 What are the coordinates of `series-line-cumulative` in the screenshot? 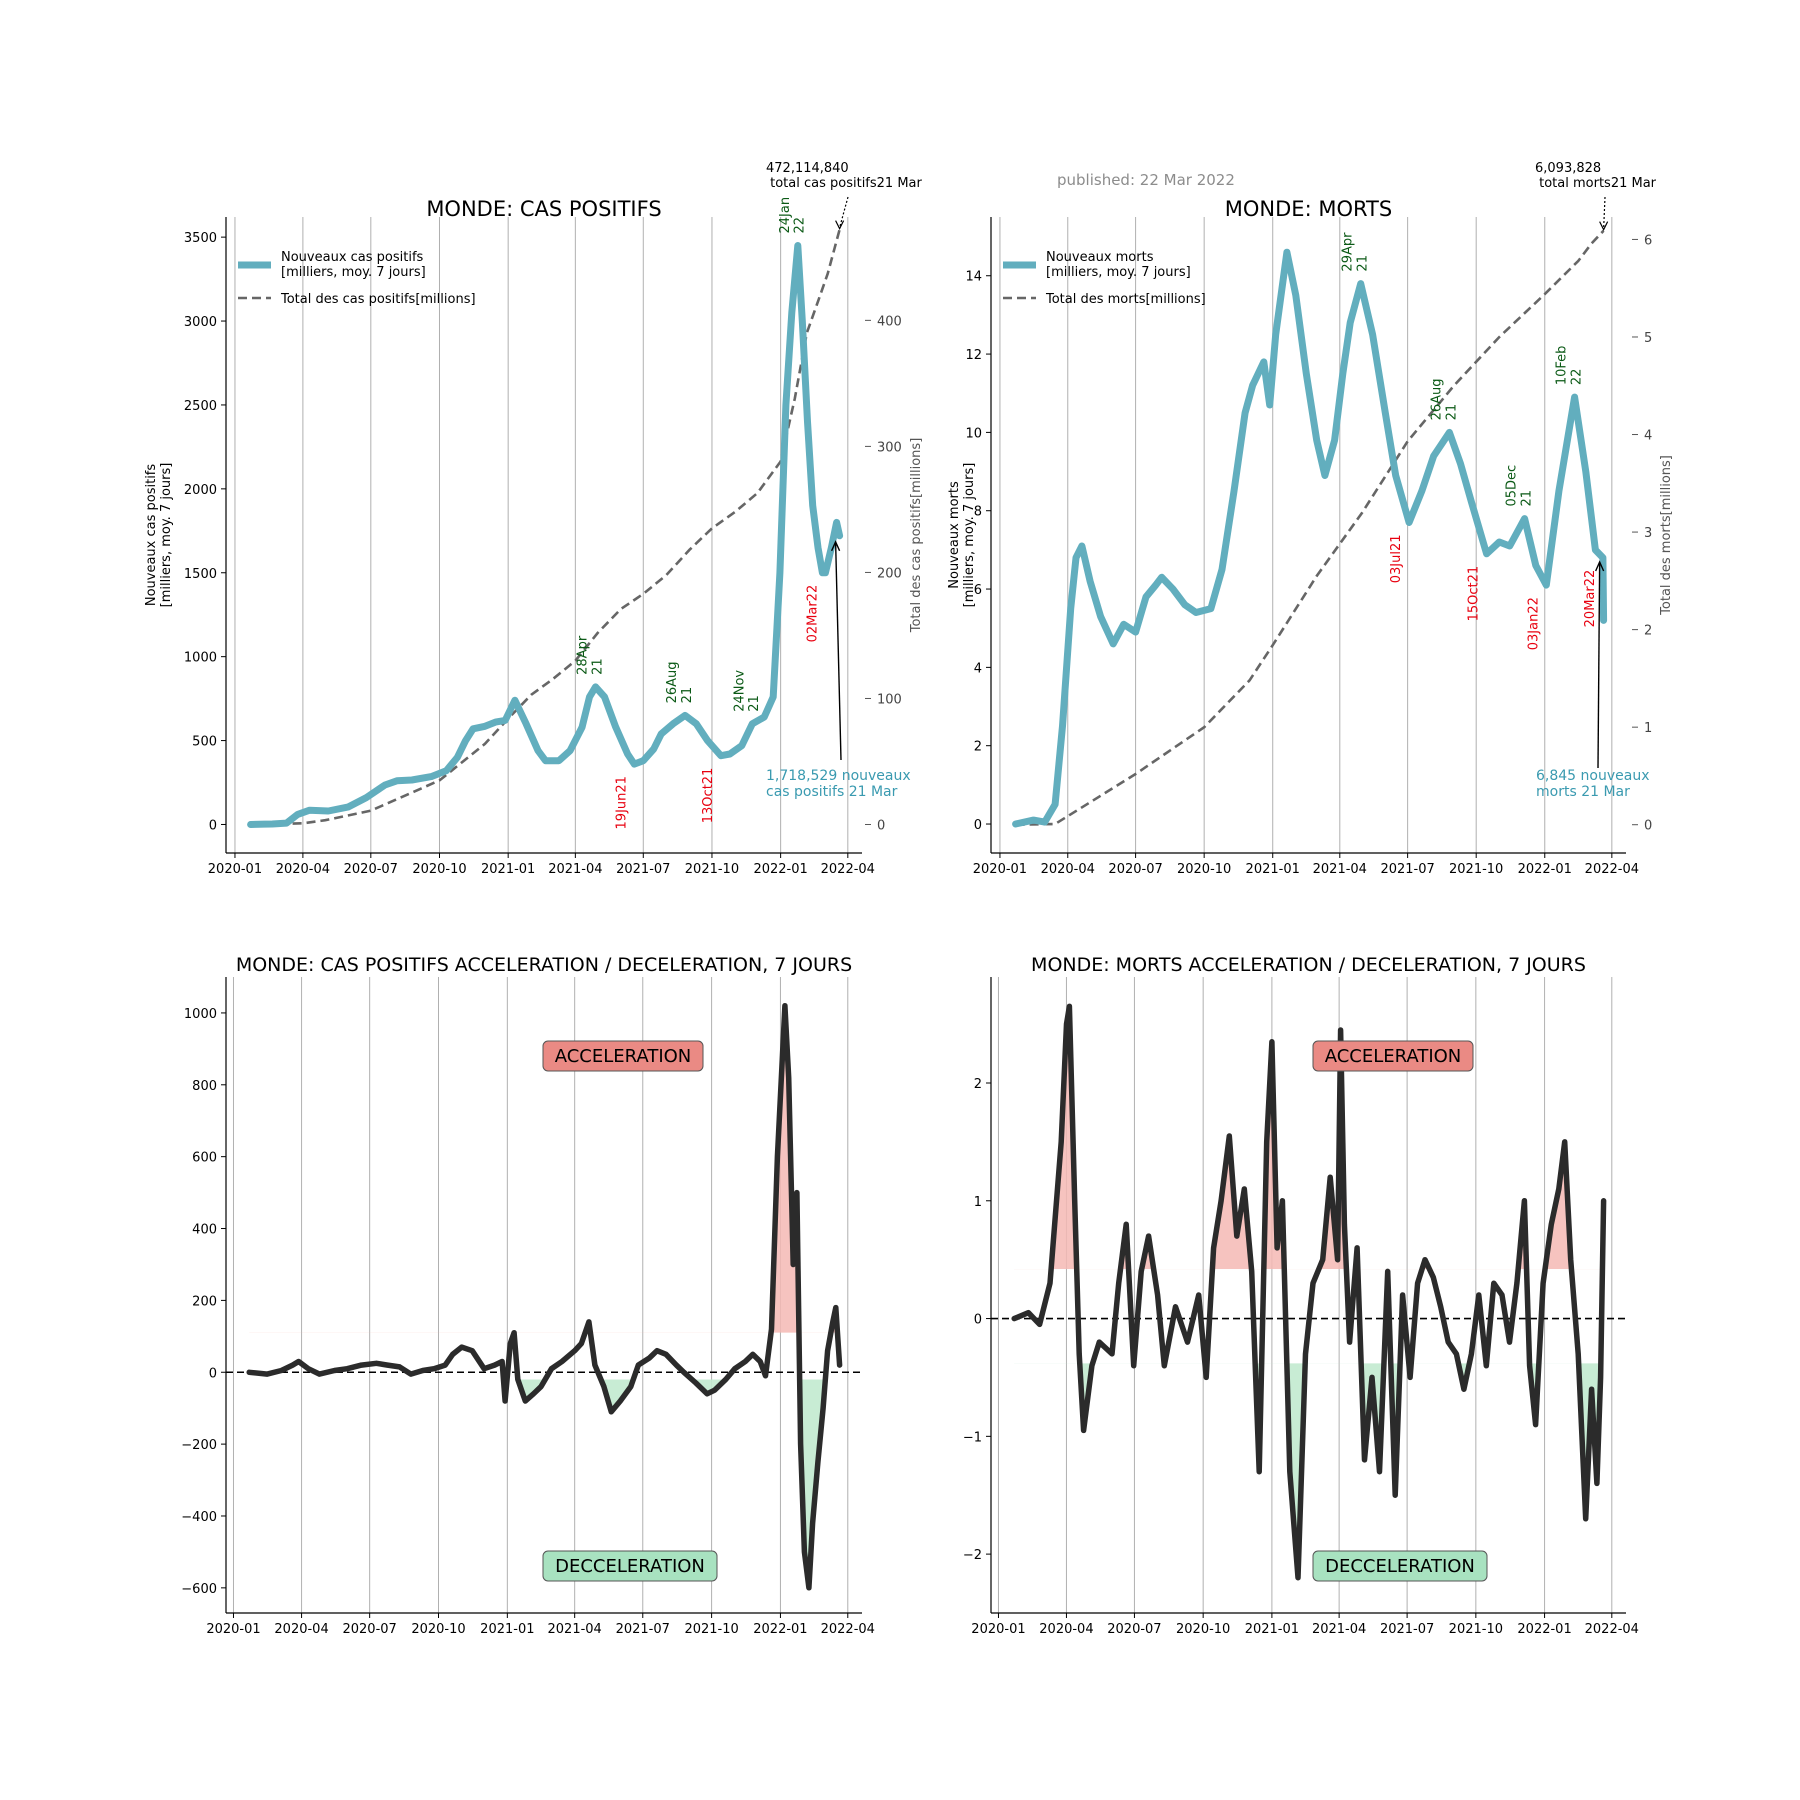 It's located at (545, 527).